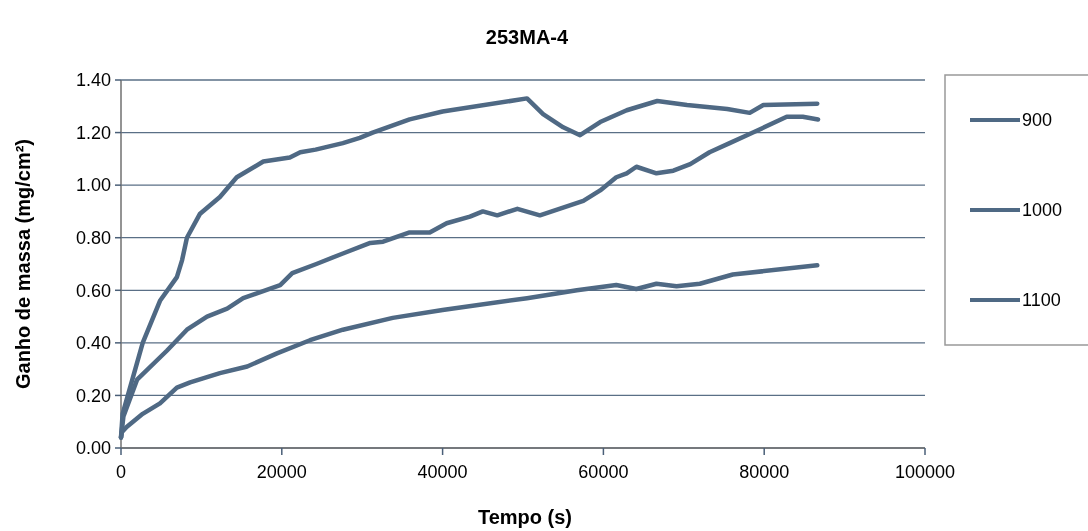  I want to click on x-axis-title: Tempo (s), so click(525, 517).